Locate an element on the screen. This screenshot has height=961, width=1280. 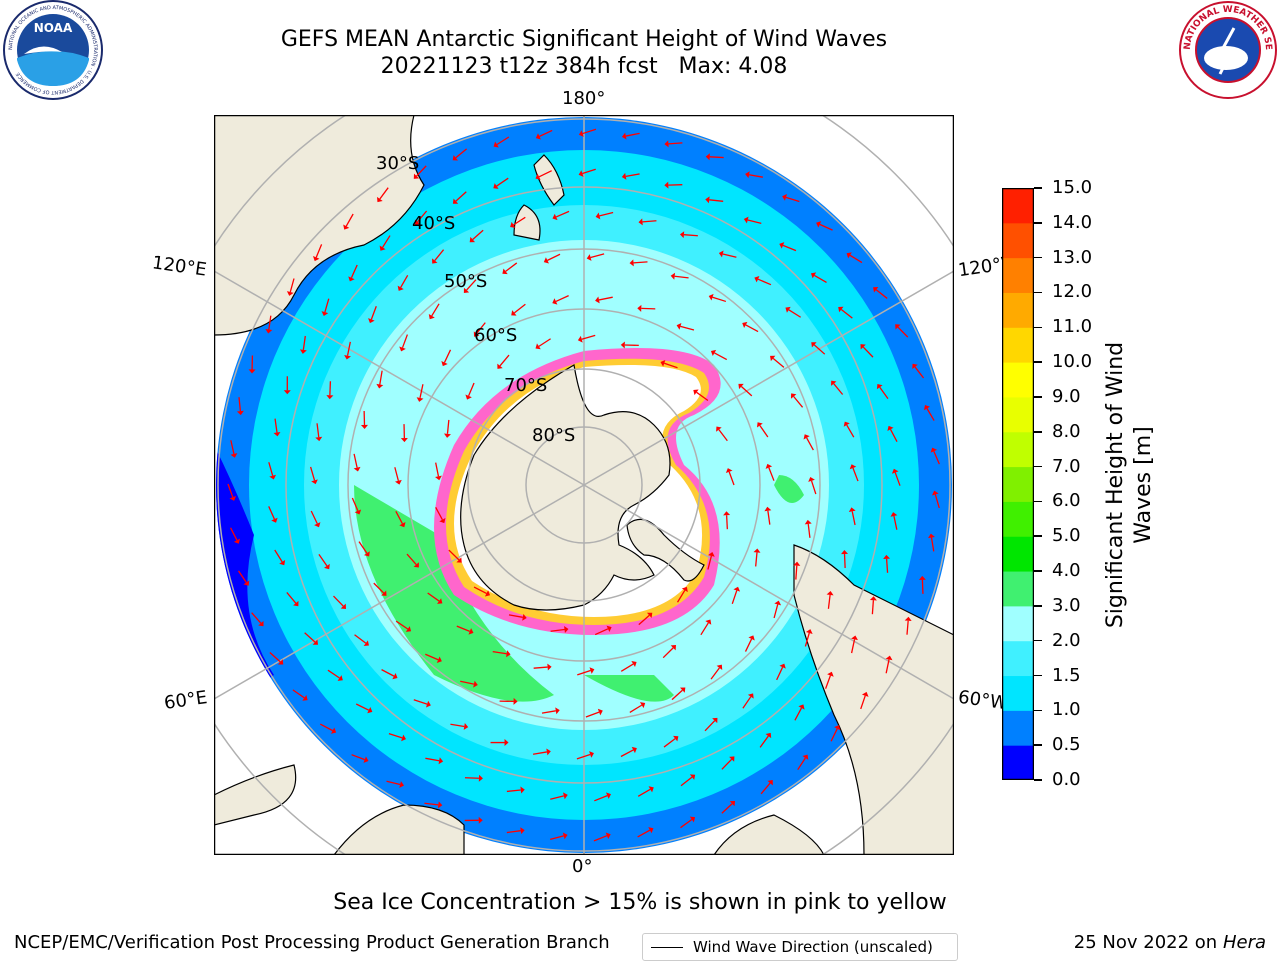
colorbar-tick-label: 5.0 is located at coordinates (1066, 535).